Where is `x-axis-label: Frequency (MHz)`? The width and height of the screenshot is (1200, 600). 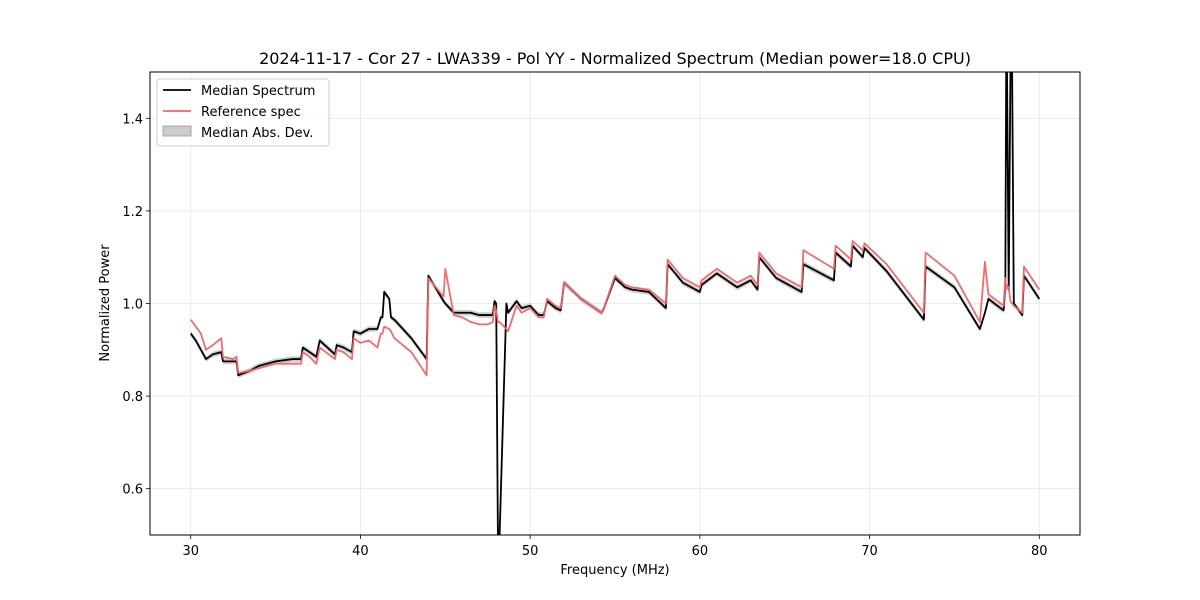
x-axis-label: Frequency (MHz) is located at coordinates (614, 570).